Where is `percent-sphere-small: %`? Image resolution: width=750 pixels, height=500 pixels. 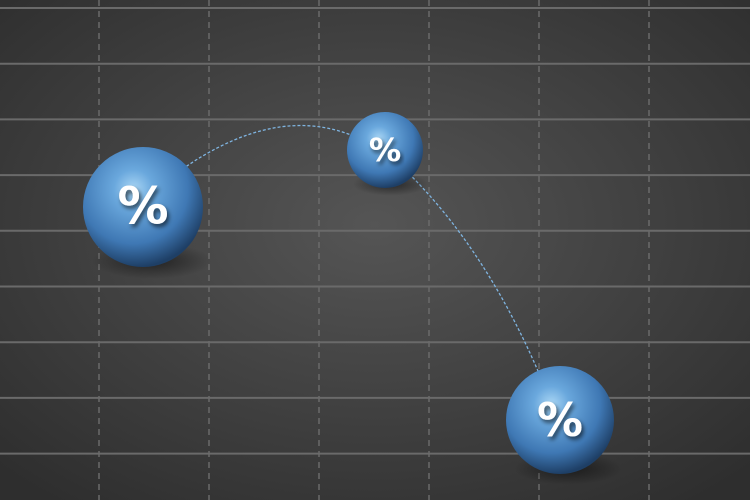
percent-sphere-small: % is located at coordinates (388, 154).